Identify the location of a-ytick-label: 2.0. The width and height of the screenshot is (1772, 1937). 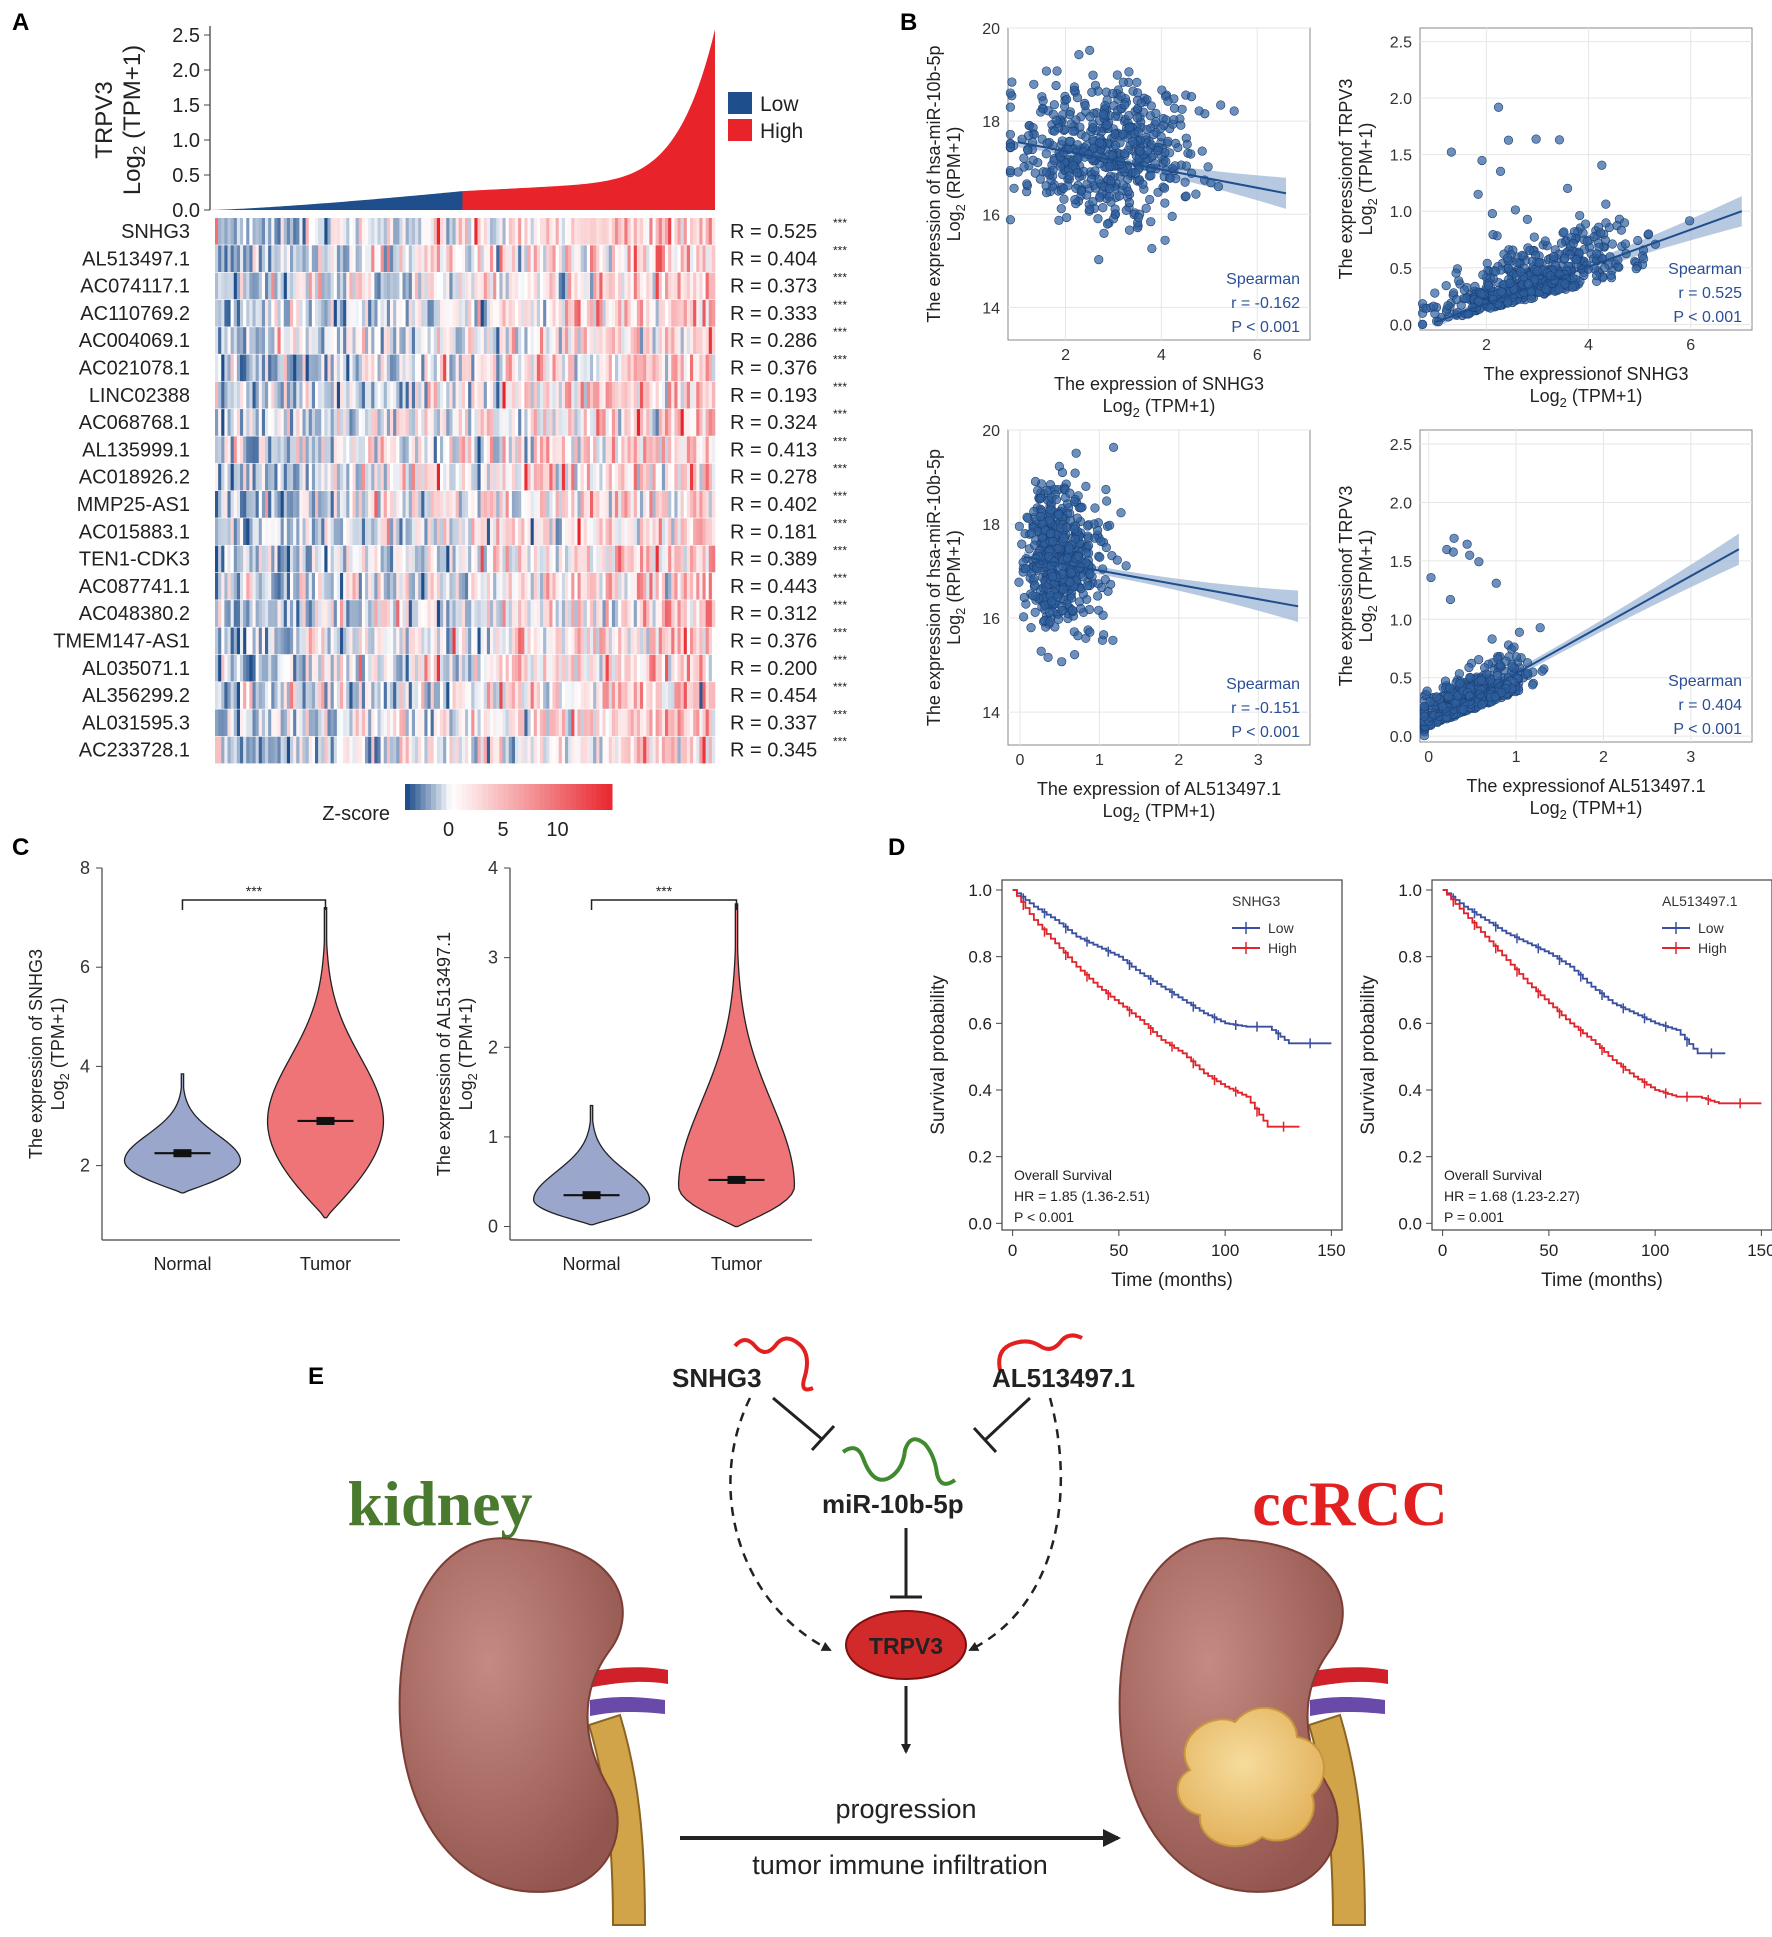
(186, 71).